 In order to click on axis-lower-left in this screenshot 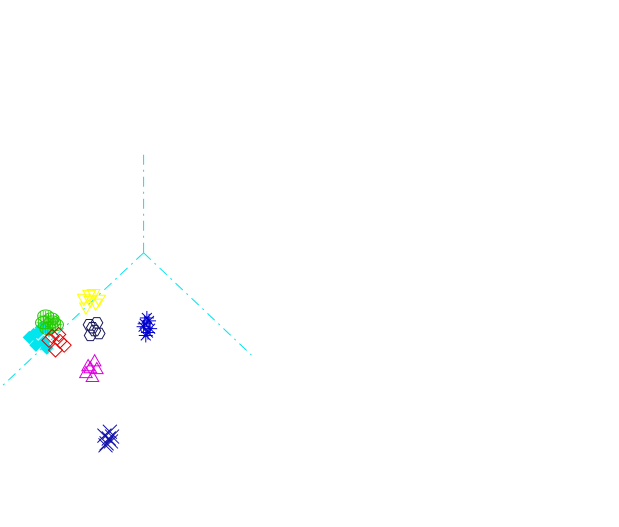, I will do `click(72, 320)`.